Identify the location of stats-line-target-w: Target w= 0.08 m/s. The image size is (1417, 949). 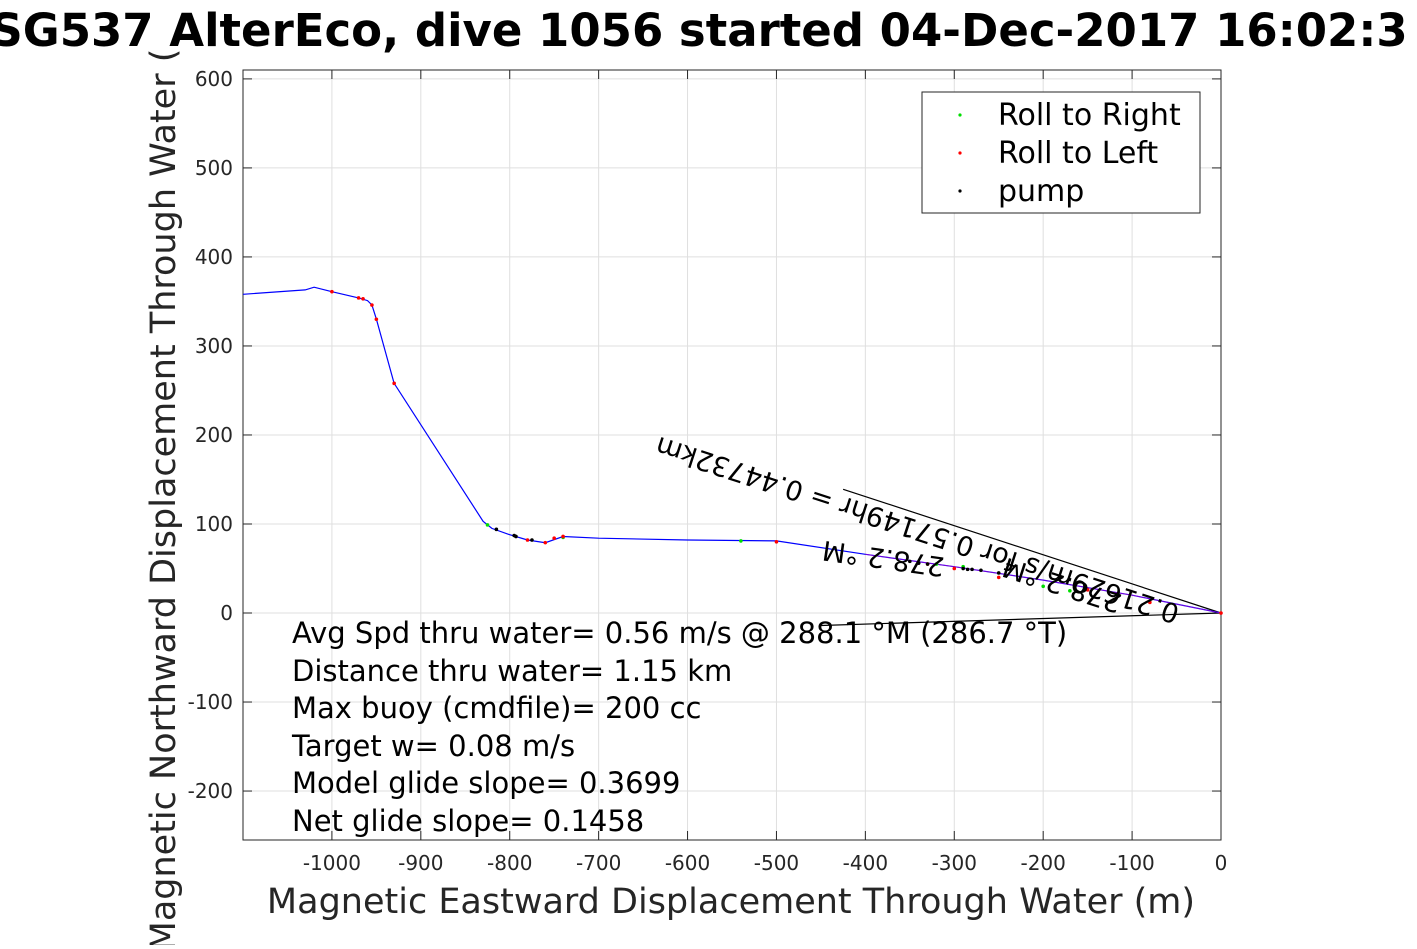
(433, 746).